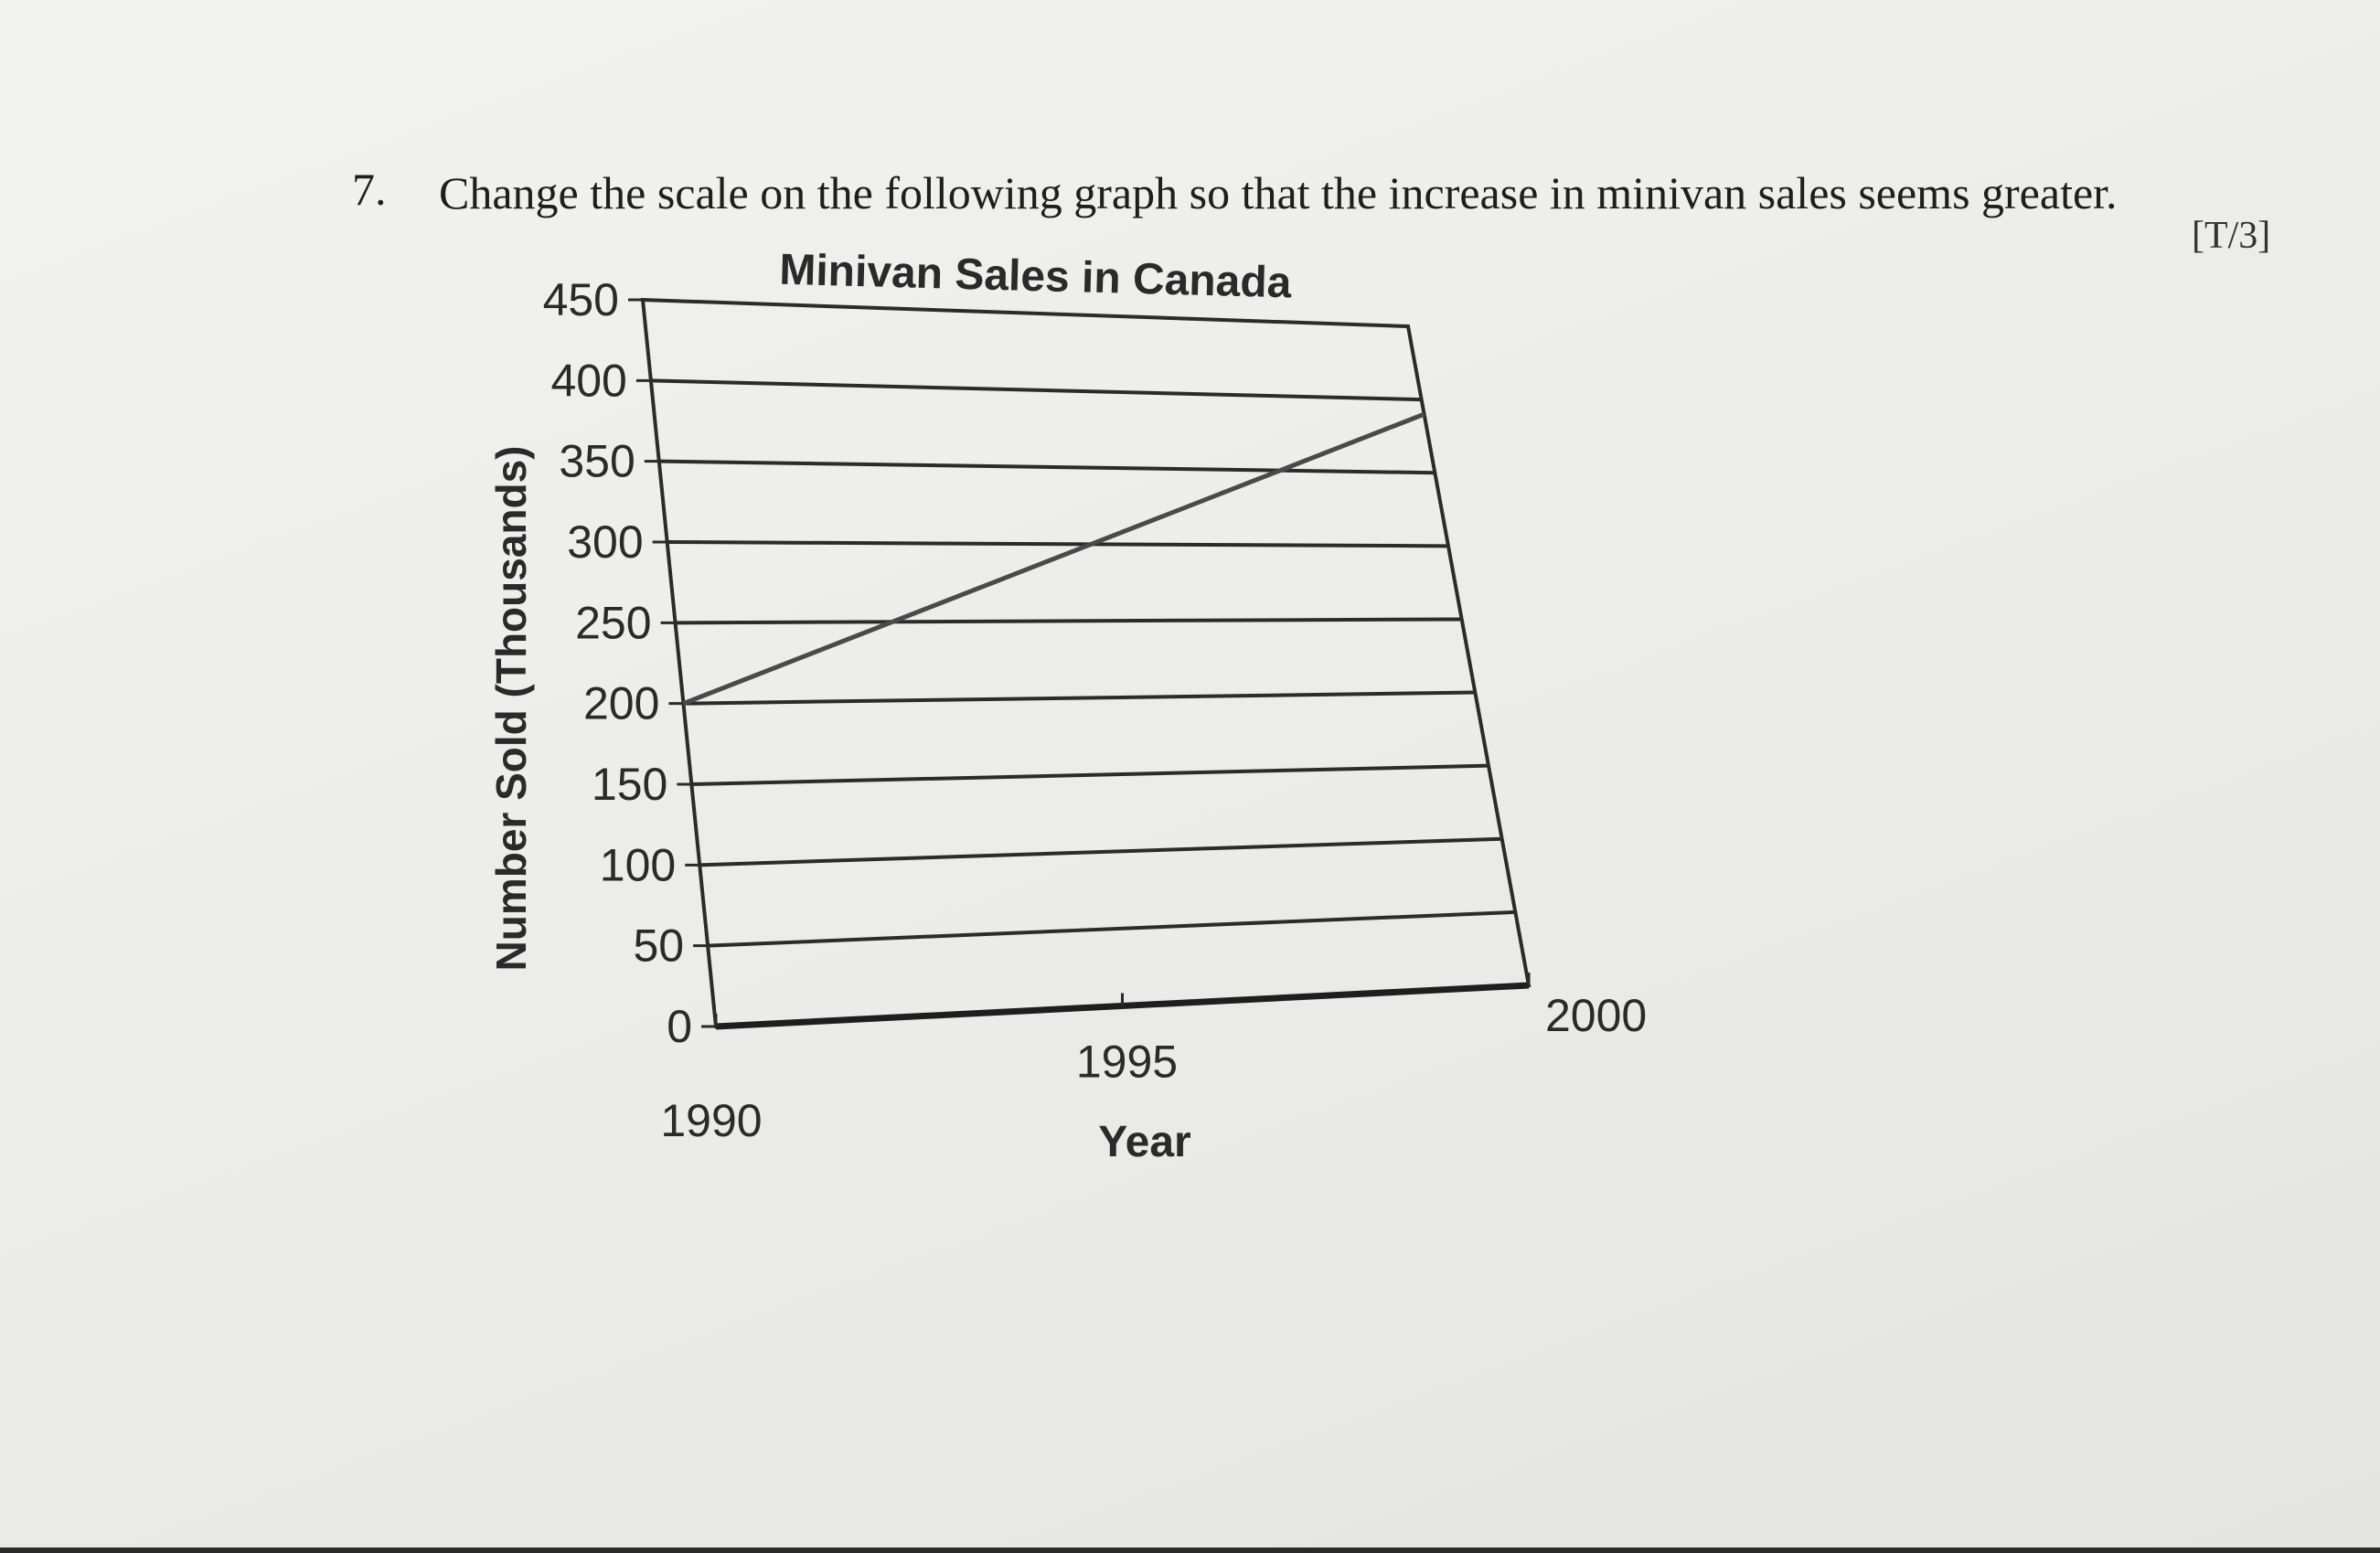 This screenshot has height=1553, width=2380. Describe the element at coordinates (588, 381) in the screenshot. I see `y-tick-label-400: 400` at that location.